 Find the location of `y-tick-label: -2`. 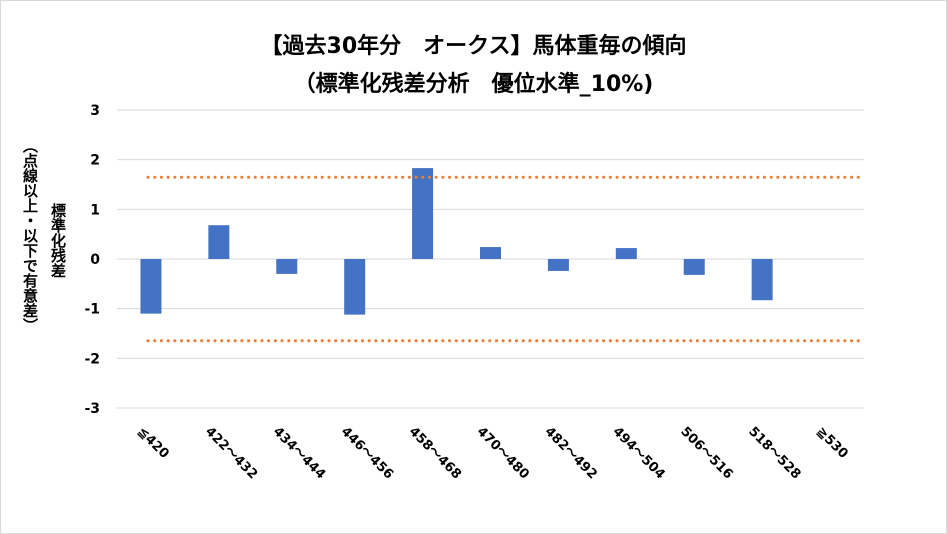

y-tick-label: -2 is located at coordinates (92, 359).